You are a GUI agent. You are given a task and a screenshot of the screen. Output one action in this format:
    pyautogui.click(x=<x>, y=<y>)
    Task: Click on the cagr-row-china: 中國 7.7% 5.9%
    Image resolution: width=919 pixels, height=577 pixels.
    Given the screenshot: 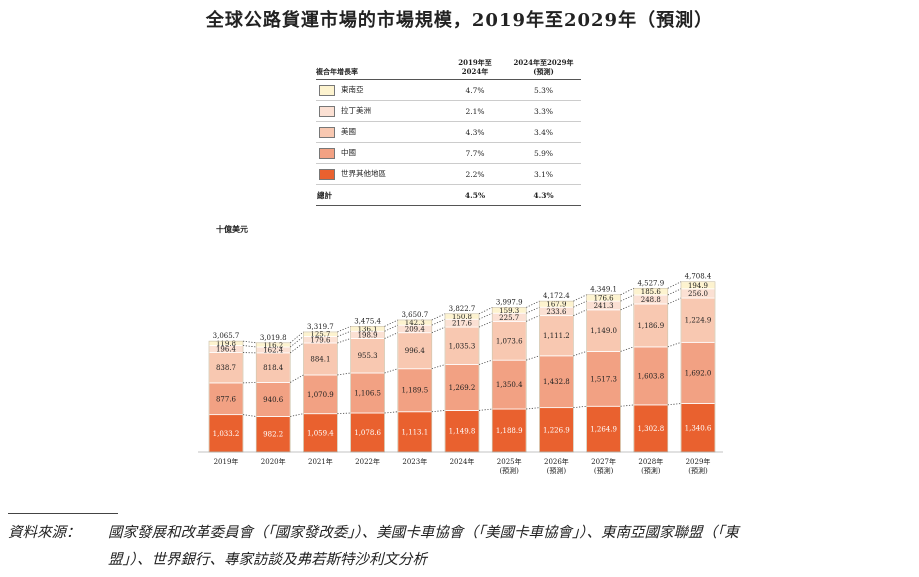 What is the action you would take?
    pyautogui.click(x=448, y=153)
    